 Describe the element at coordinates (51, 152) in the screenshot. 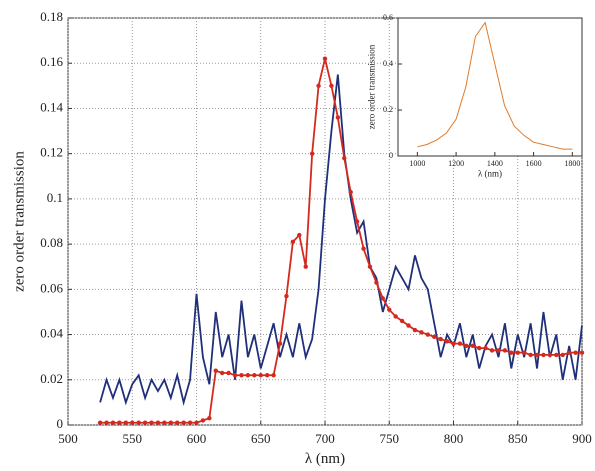

I see `y-tick-label: 0.12` at that location.